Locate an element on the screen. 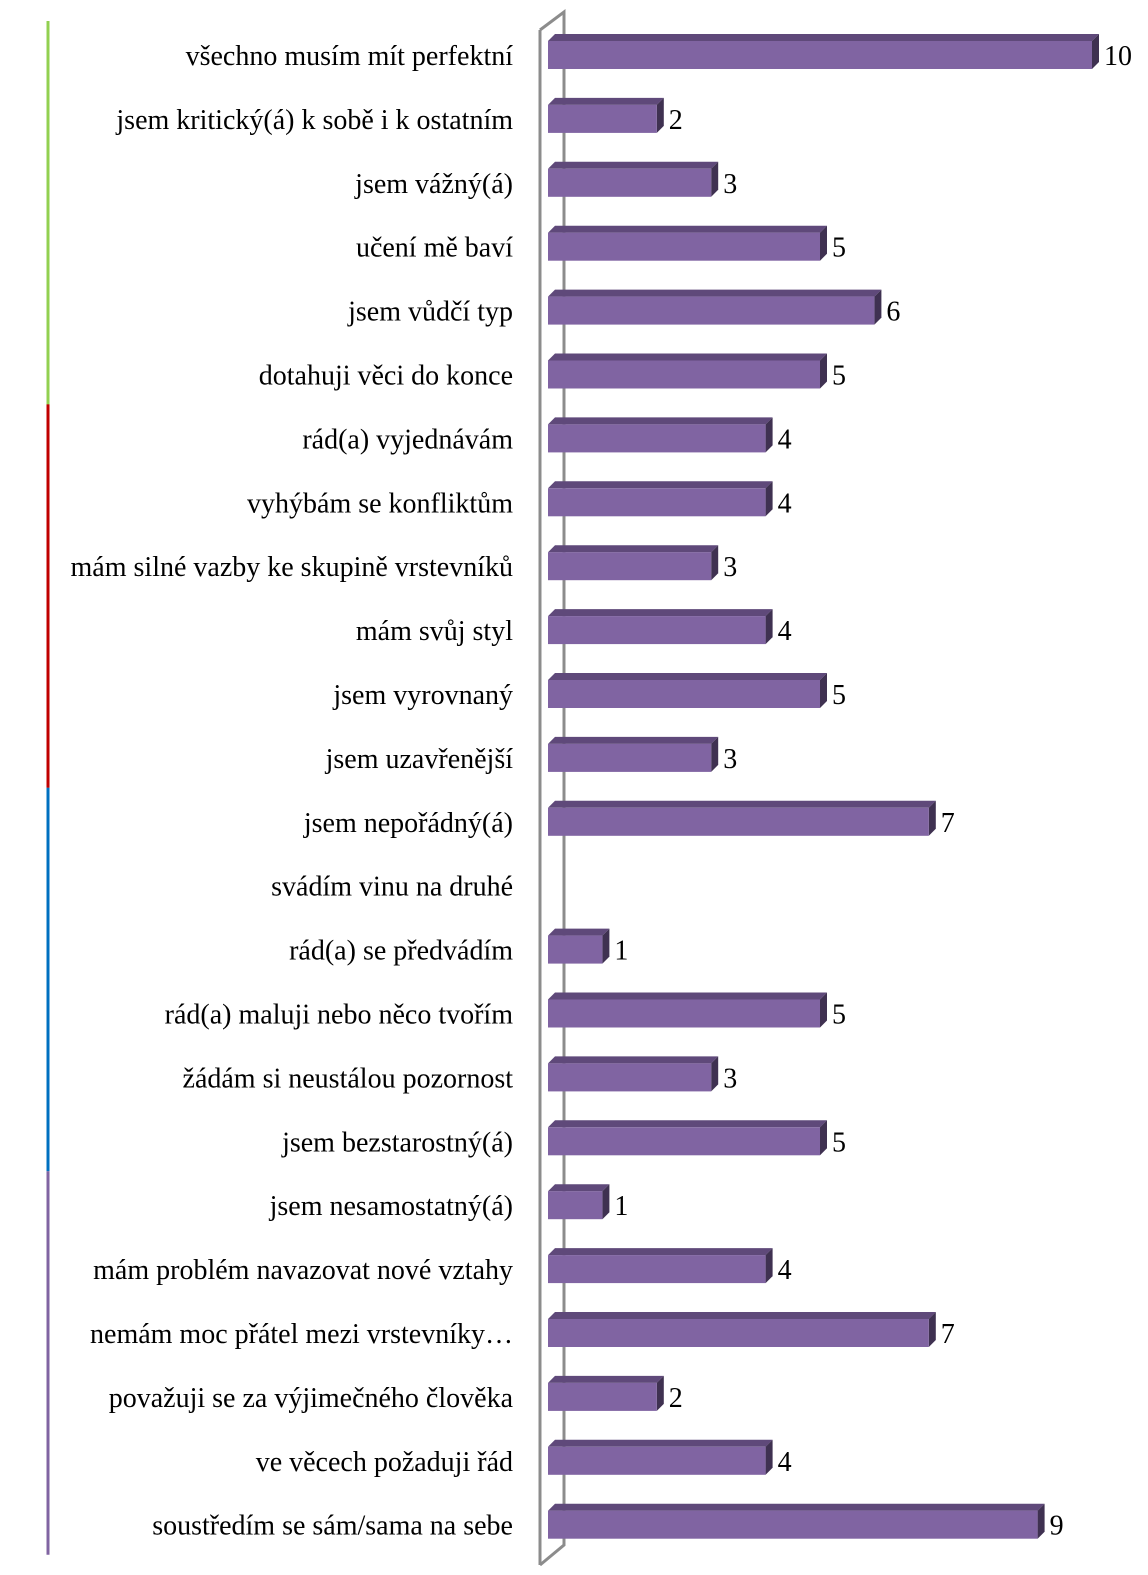 This screenshot has width=1148, height=1575. chart-back-wall is located at coordinates (552, 788).